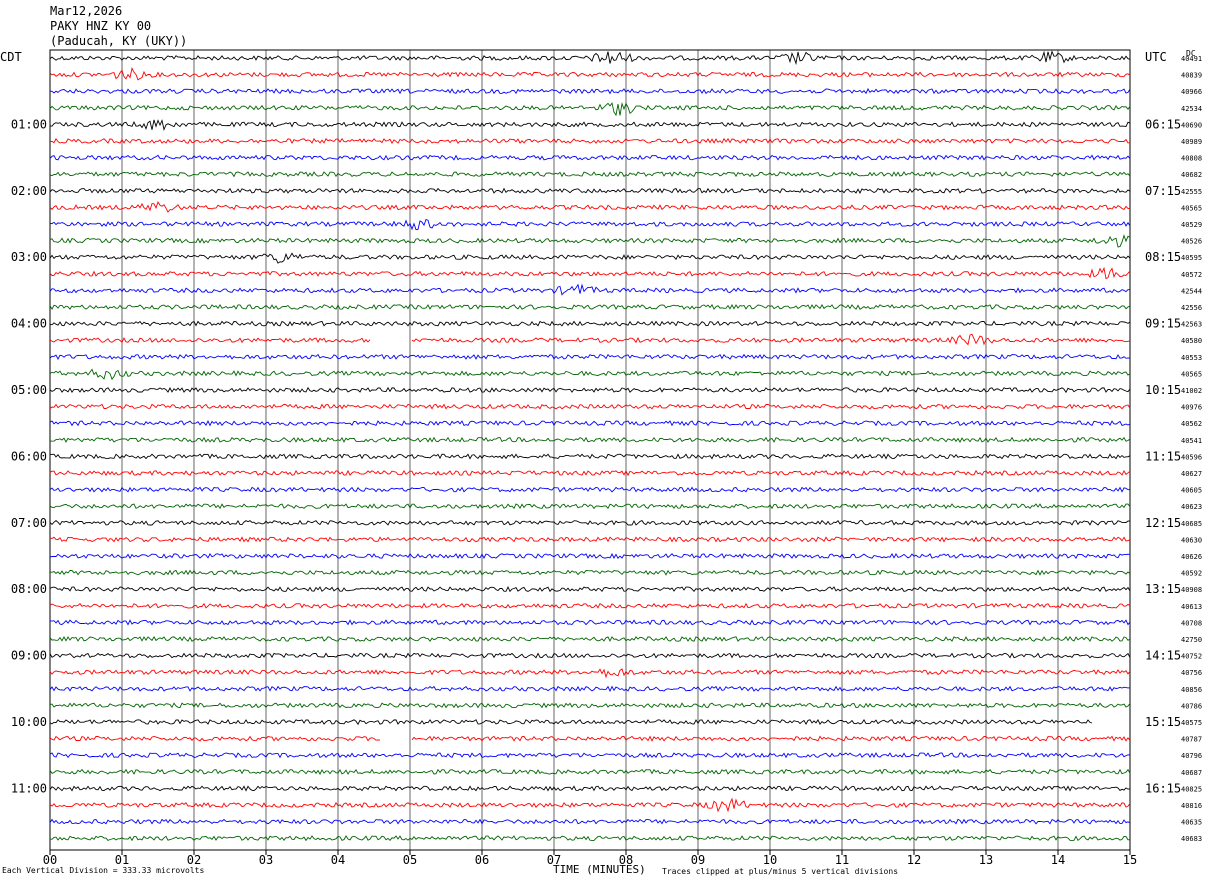 The image size is (1210, 886). I want to click on left-hour-label: 05:00, so click(29, 390).